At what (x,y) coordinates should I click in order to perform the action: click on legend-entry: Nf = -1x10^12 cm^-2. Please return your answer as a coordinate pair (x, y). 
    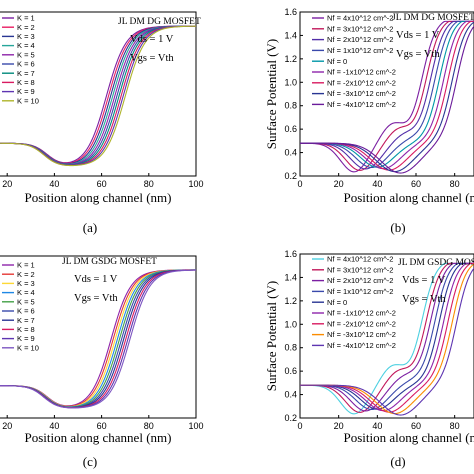
    Looking at the image, I should click on (361, 313).